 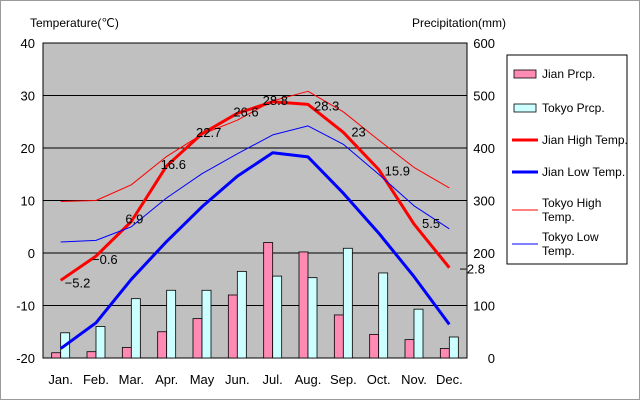 I want to click on right-tick-label: 600, so click(x=484, y=43).